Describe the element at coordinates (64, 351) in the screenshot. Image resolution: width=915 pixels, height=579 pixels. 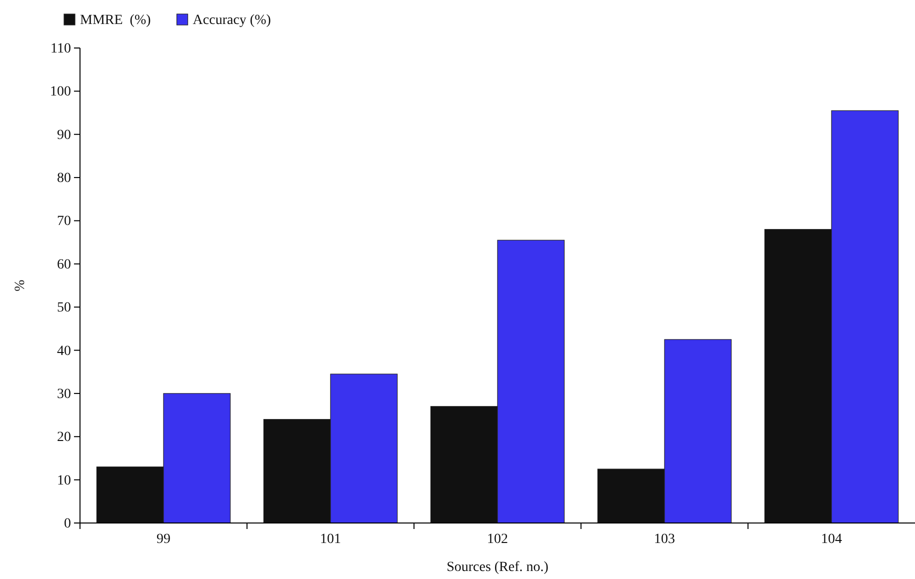
I see `y-tick-label: 40` at that location.